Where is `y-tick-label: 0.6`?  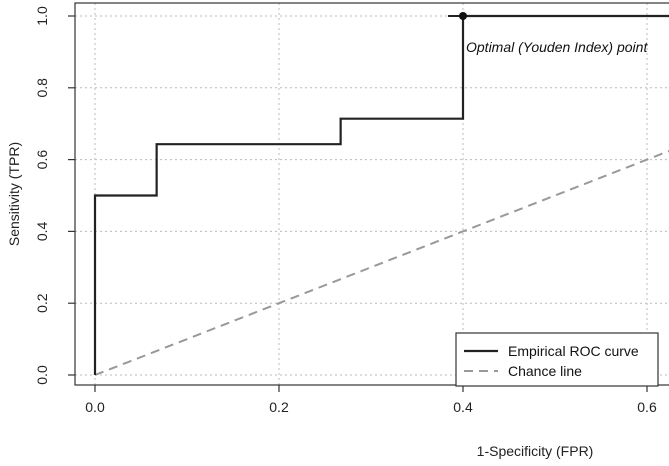 y-tick-label: 0.6 is located at coordinates (42, 160).